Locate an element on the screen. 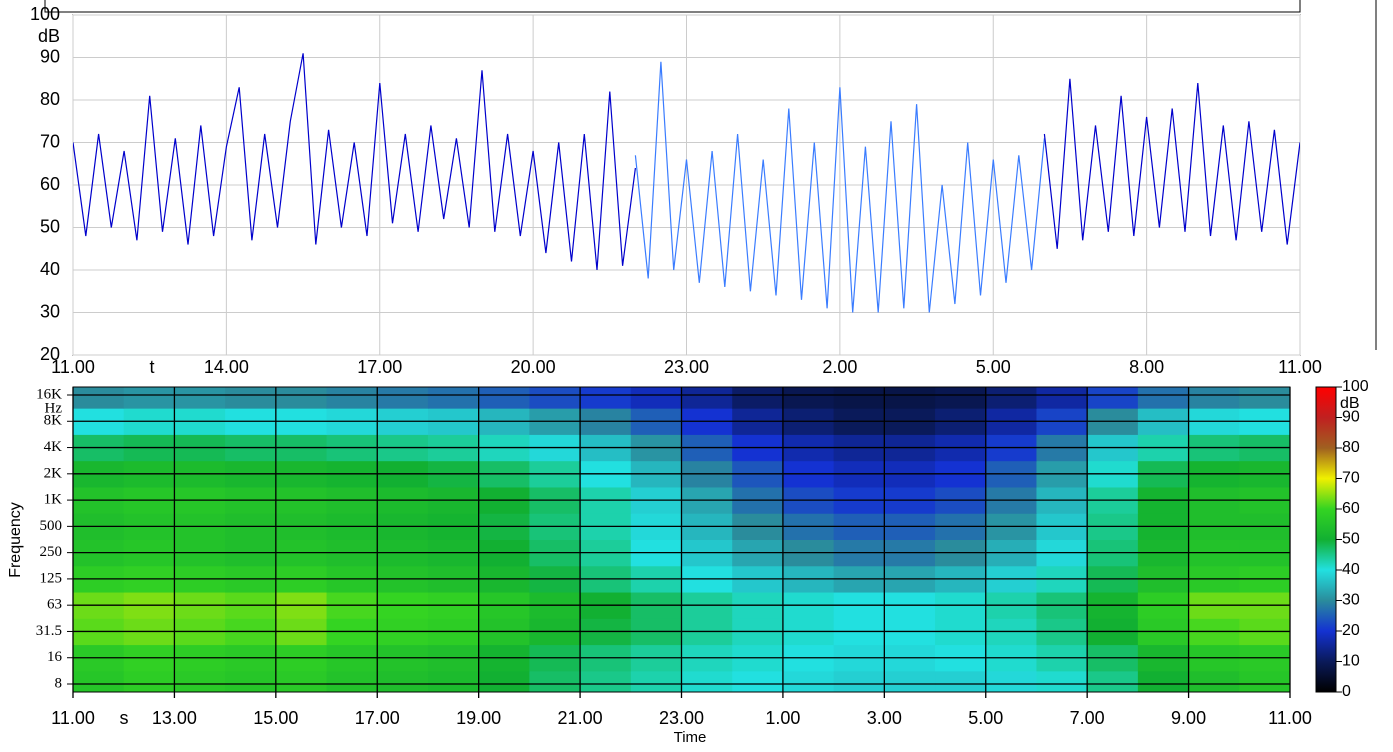 The height and width of the screenshot is (752, 1393). x-tick-label: 1.00 is located at coordinates (782, 718).